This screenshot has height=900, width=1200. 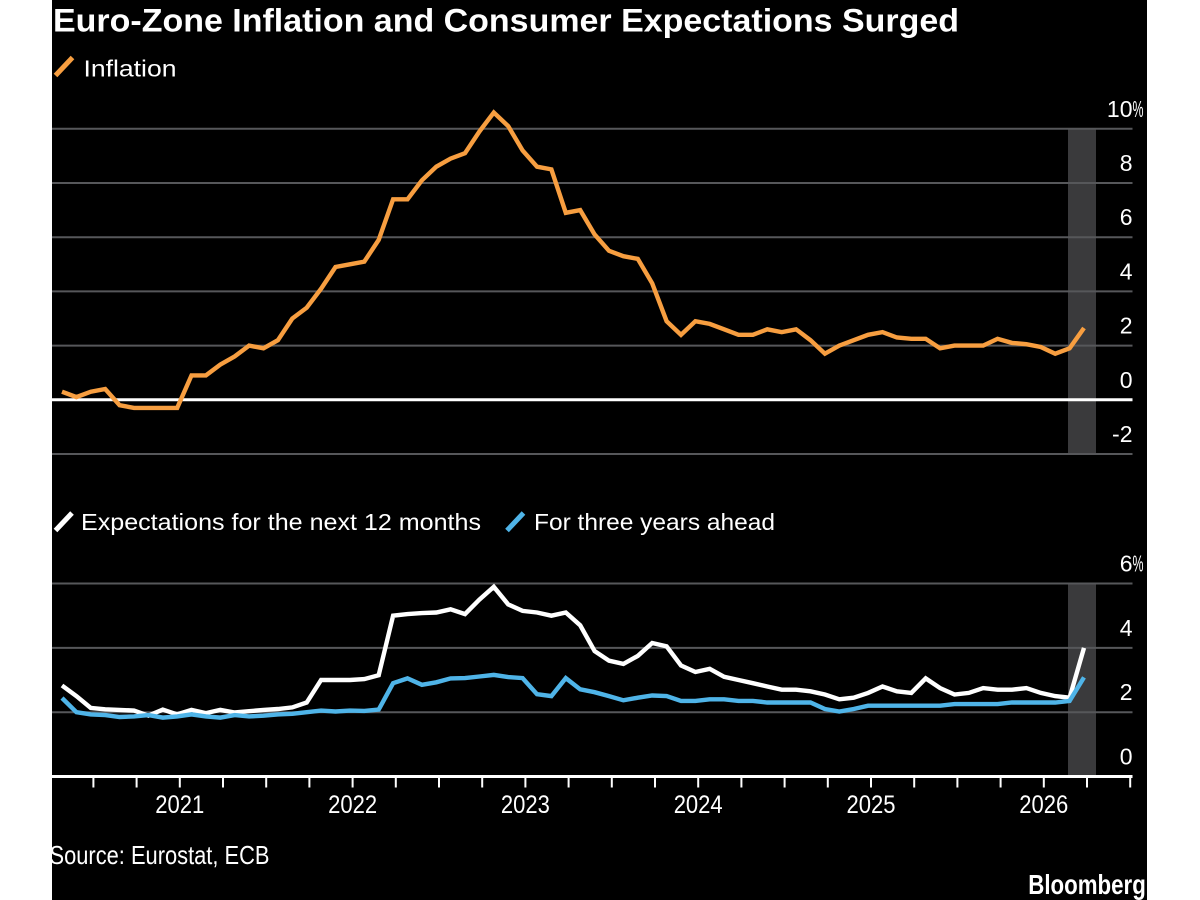 What do you see at coordinates (871, 805) in the screenshot?
I see `svg-text: 2025` at bounding box center [871, 805].